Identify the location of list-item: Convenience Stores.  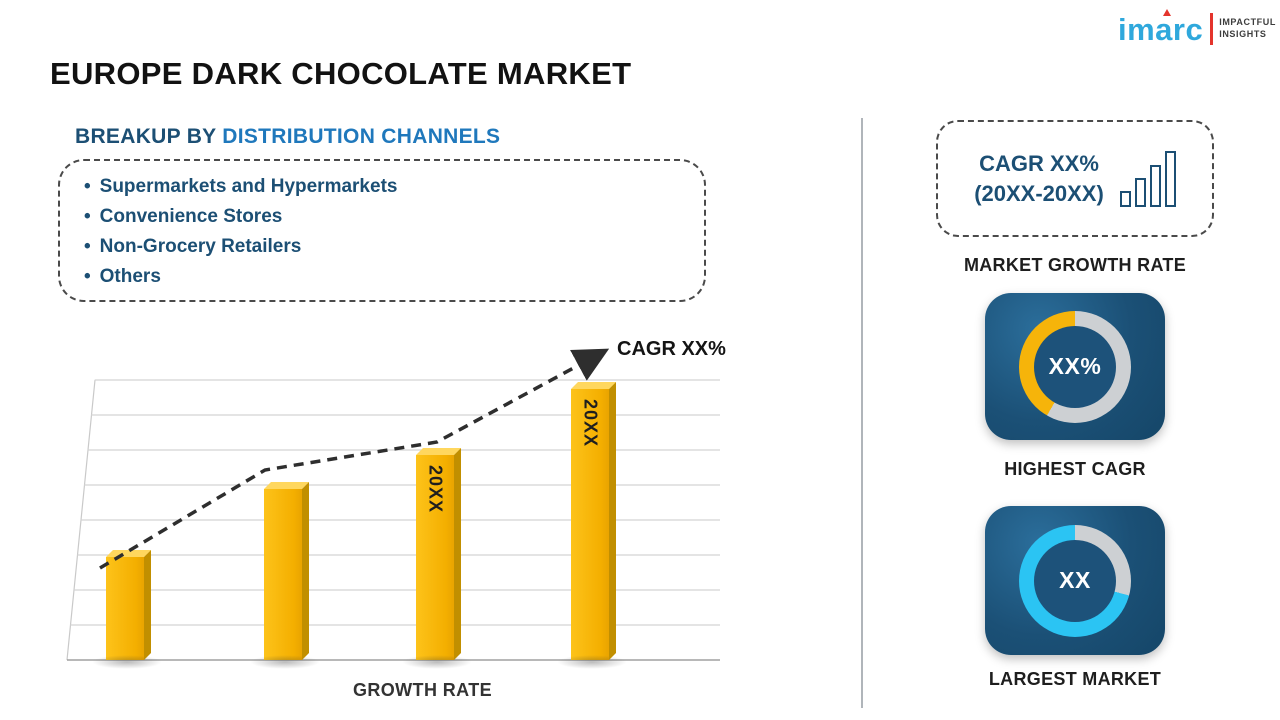
(382, 217).